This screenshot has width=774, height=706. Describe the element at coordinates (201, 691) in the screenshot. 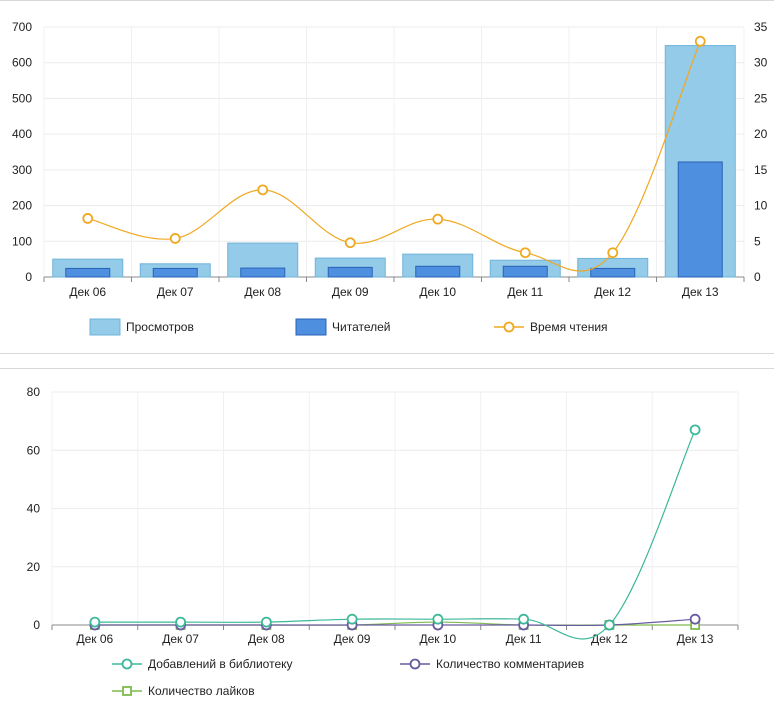

I see `legend-label-likes: Количество лайков` at that location.